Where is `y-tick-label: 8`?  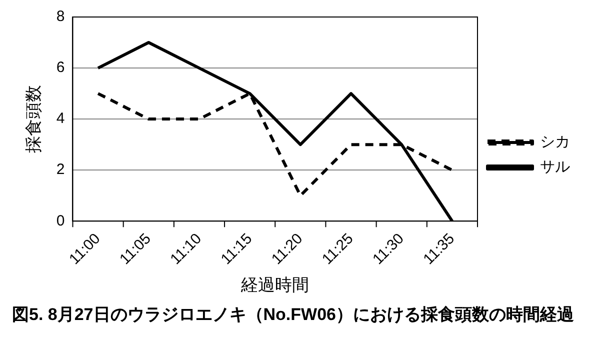 y-tick-label: 8 is located at coordinates (60, 17).